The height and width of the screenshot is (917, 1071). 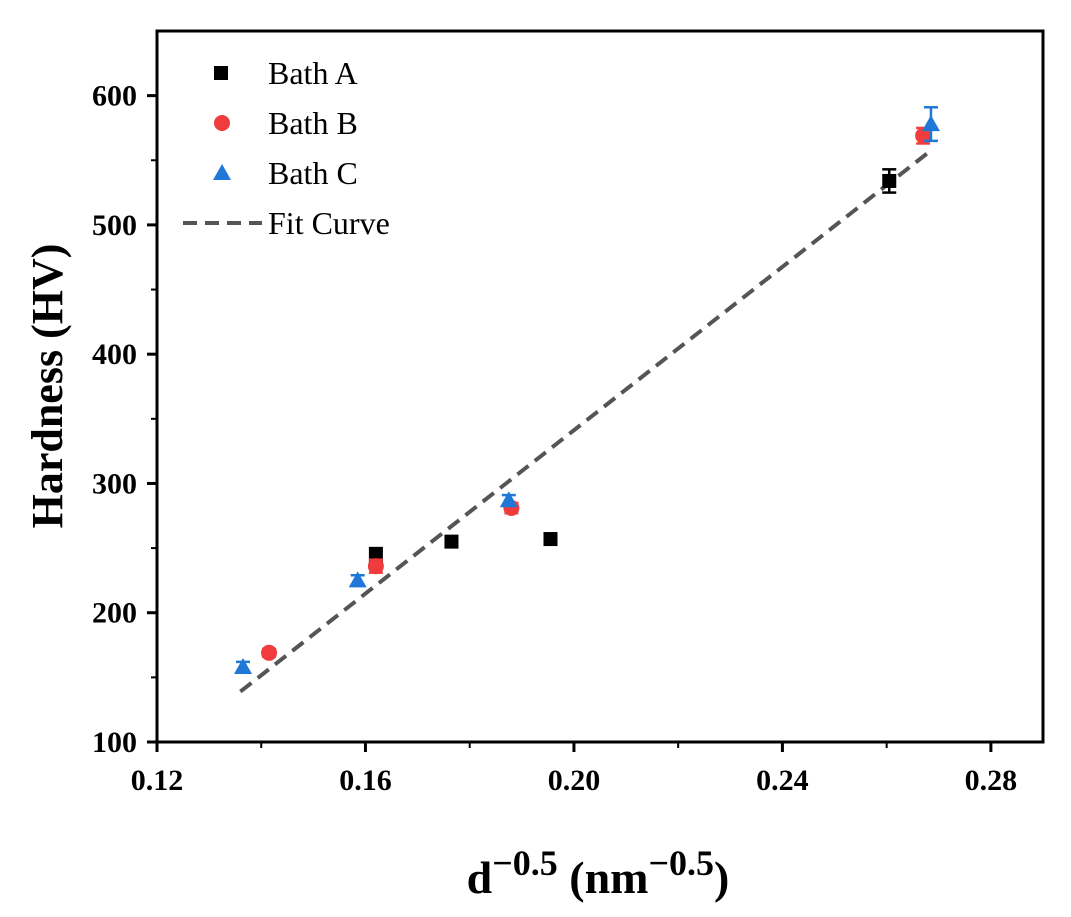 What do you see at coordinates (991, 780) in the screenshot?
I see `x-tick-label: 0.28` at bounding box center [991, 780].